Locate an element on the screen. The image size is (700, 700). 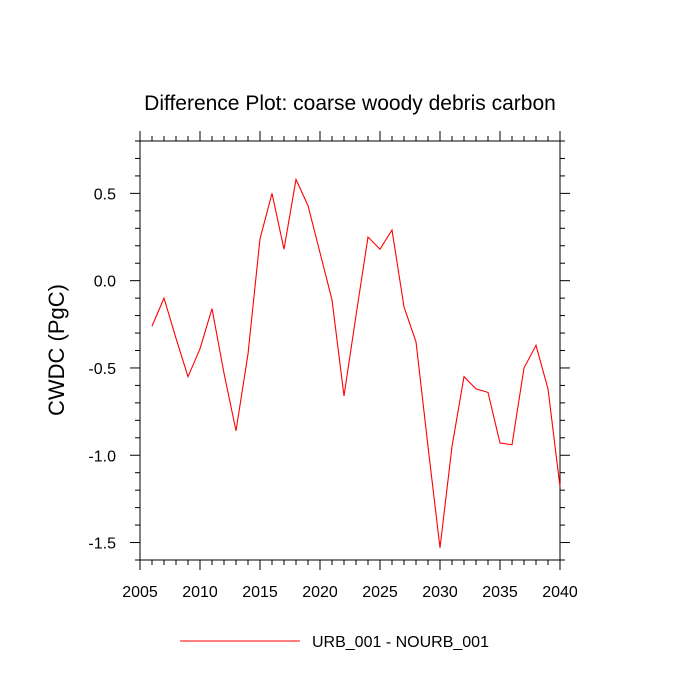
y-tick-label: -1.0 is located at coordinates (102, 456).